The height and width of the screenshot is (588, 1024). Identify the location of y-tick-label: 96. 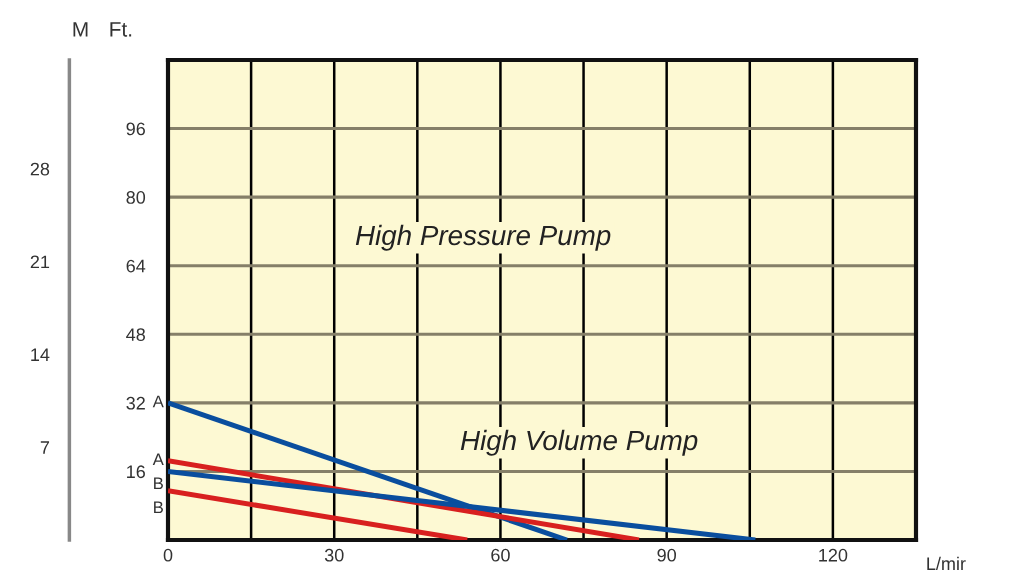
(135, 129).